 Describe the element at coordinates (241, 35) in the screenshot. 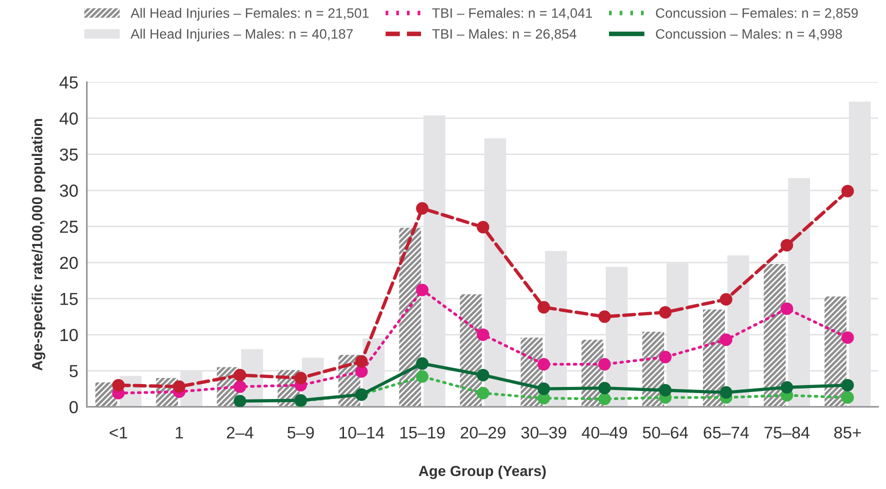

I see `legend-label: All Head Injuries – Males: n = 40,187` at that location.